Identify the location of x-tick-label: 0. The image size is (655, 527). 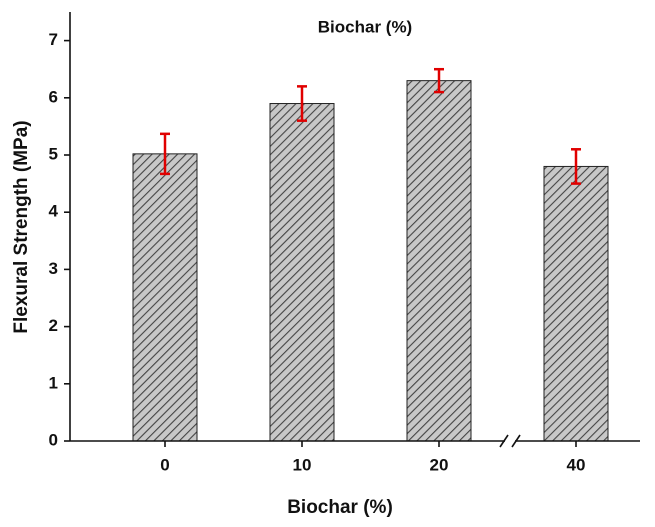
(164, 464).